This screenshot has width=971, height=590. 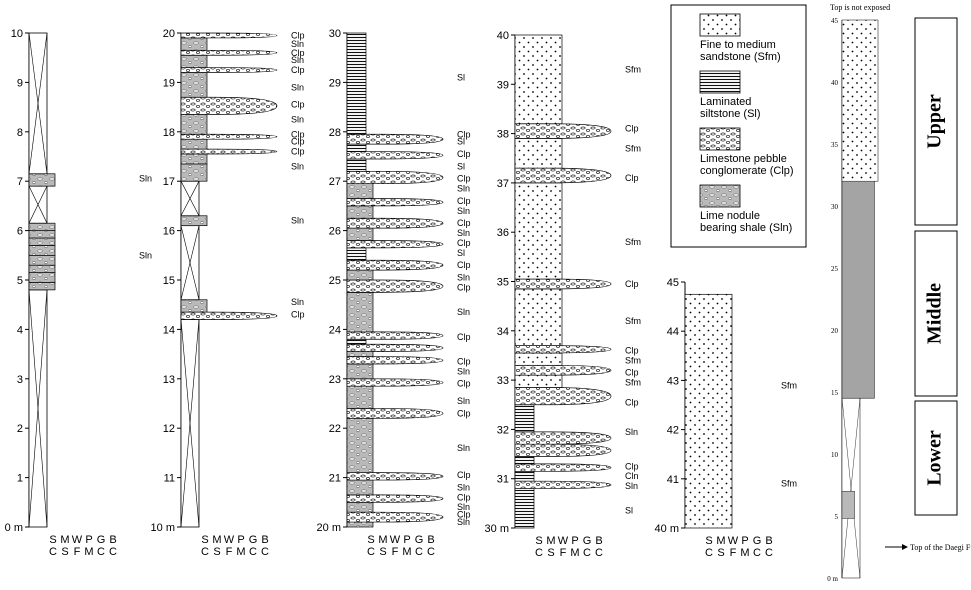 I want to click on lithology-label: Sl, so click(x=461, y=166).